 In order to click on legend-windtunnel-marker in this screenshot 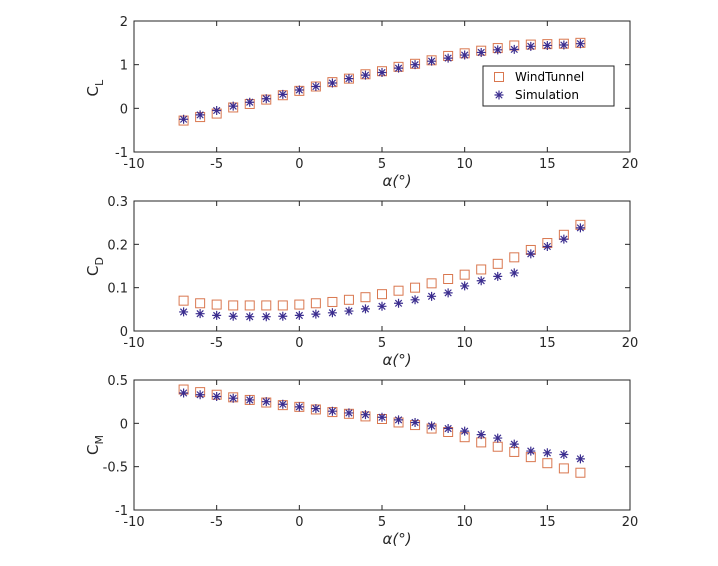, I will do `click(499, 77)`.